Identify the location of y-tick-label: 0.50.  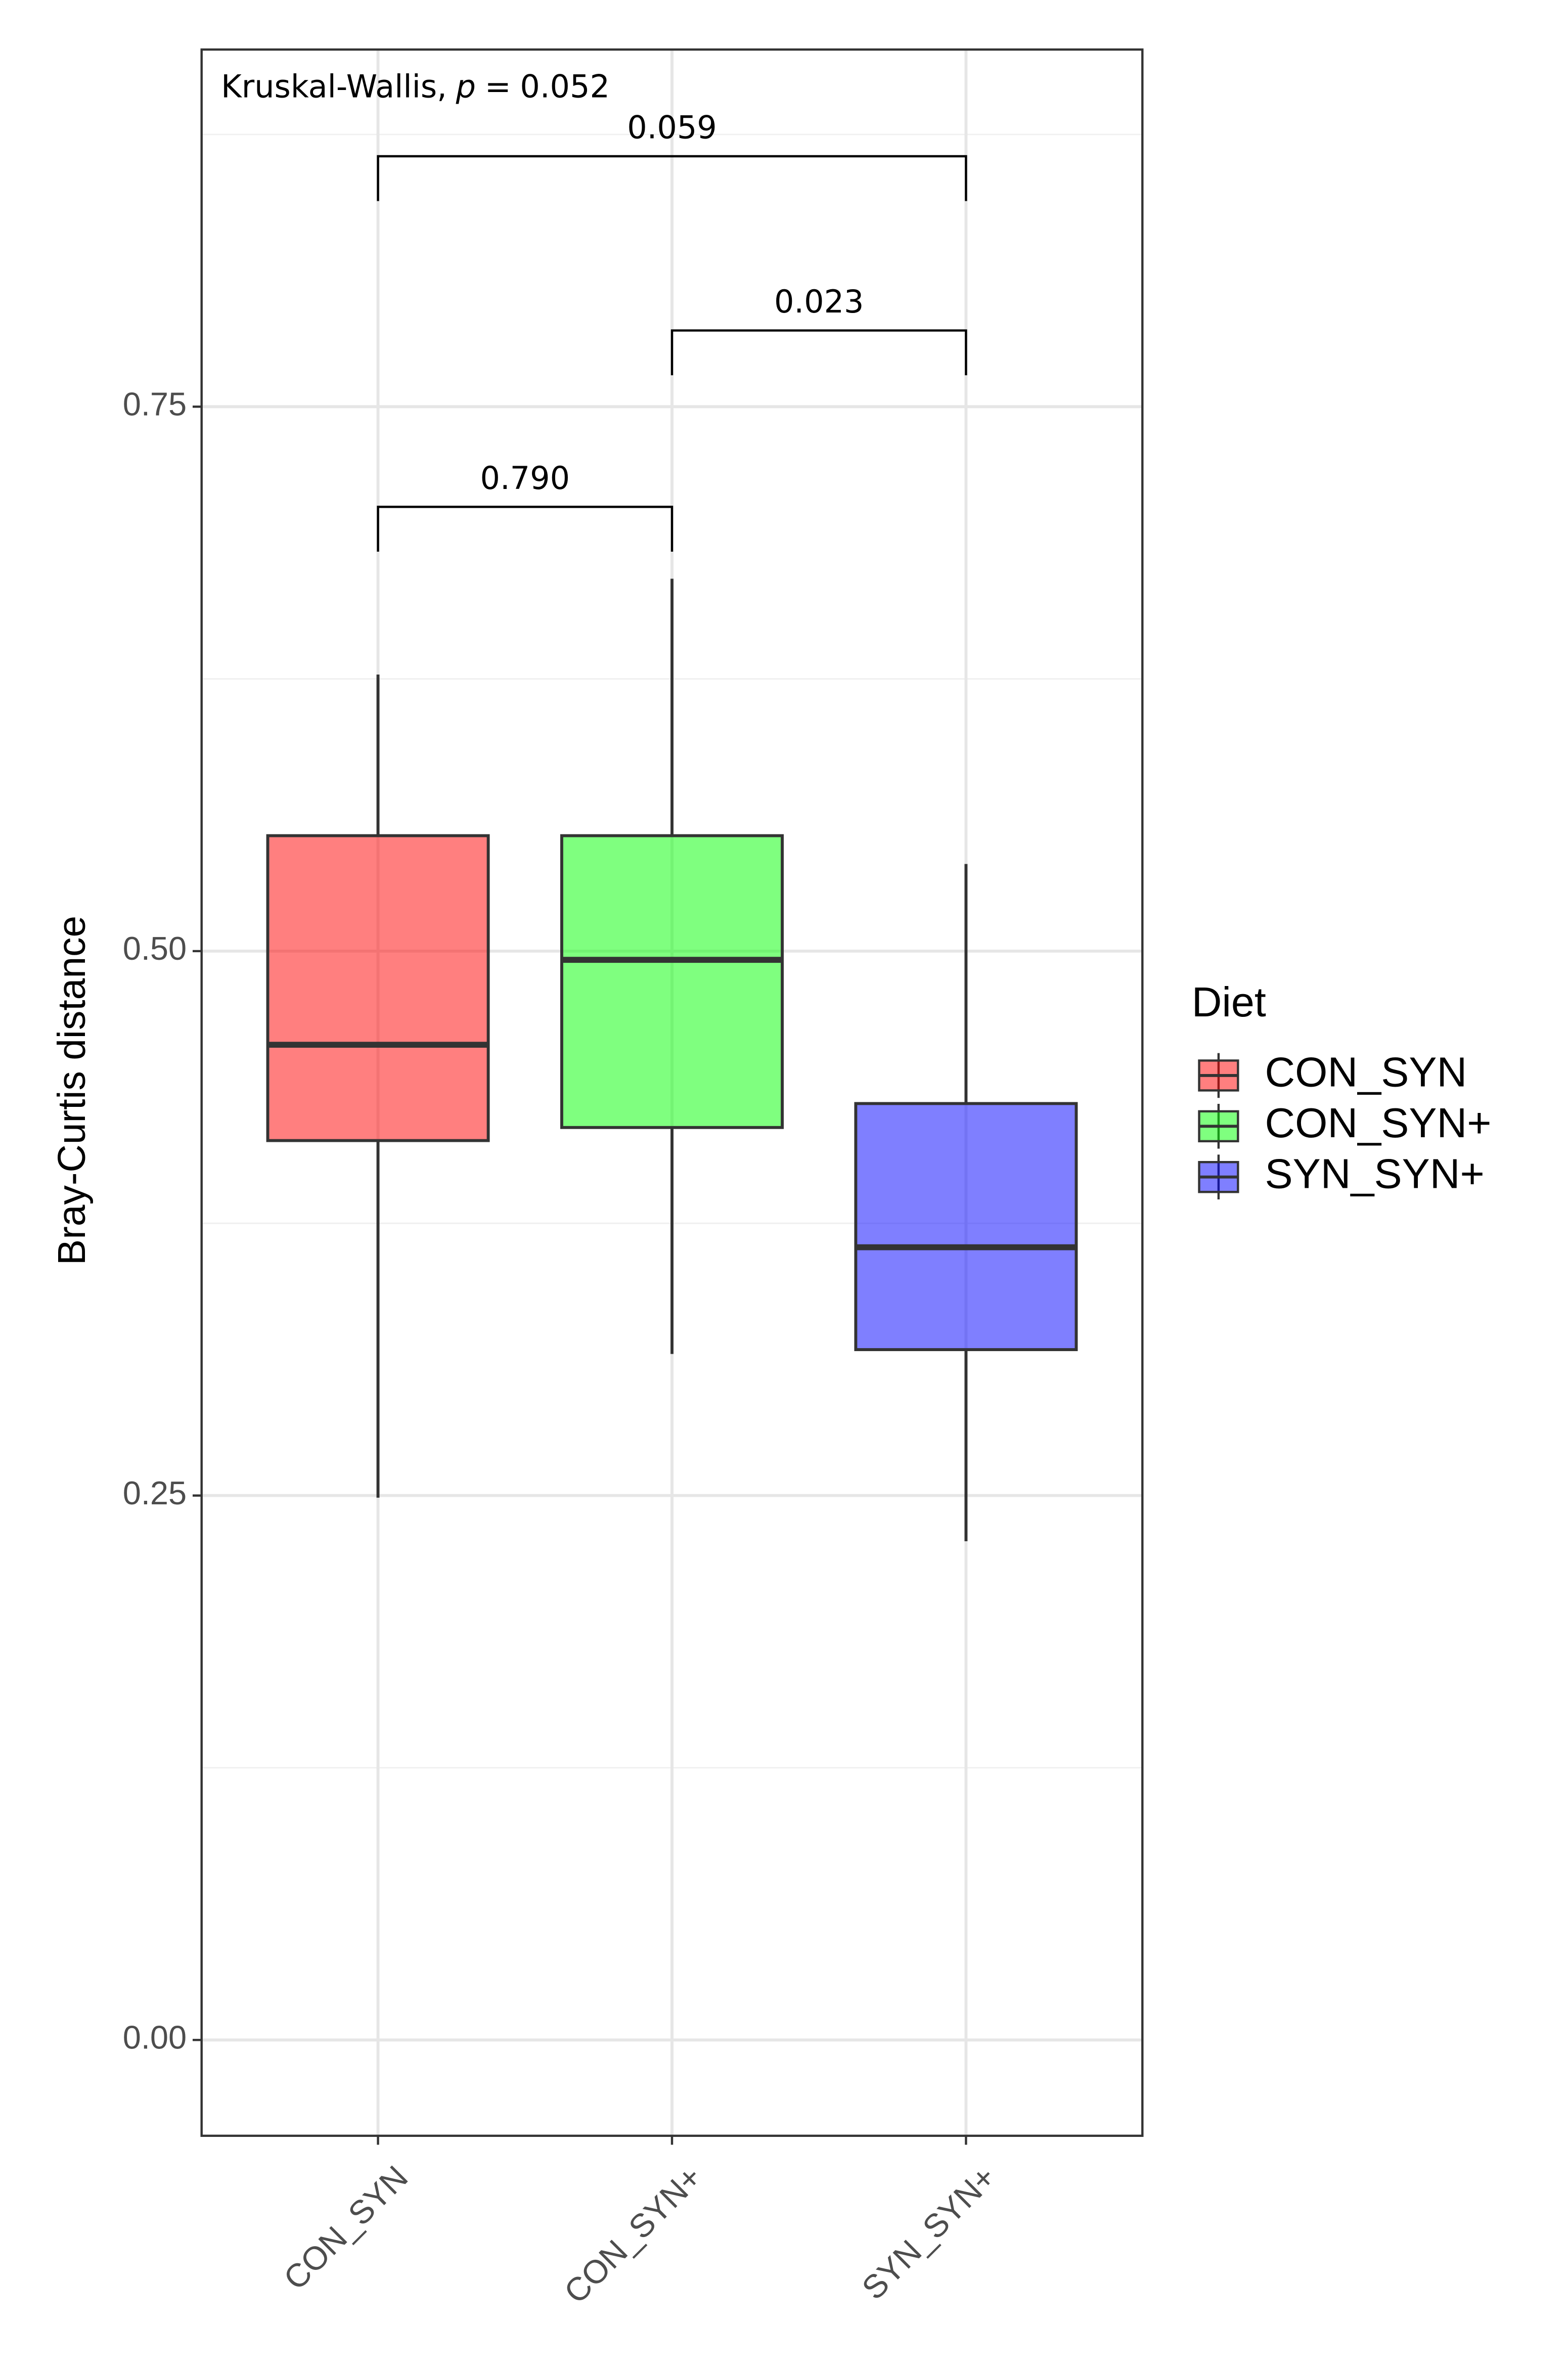
(155, 949).